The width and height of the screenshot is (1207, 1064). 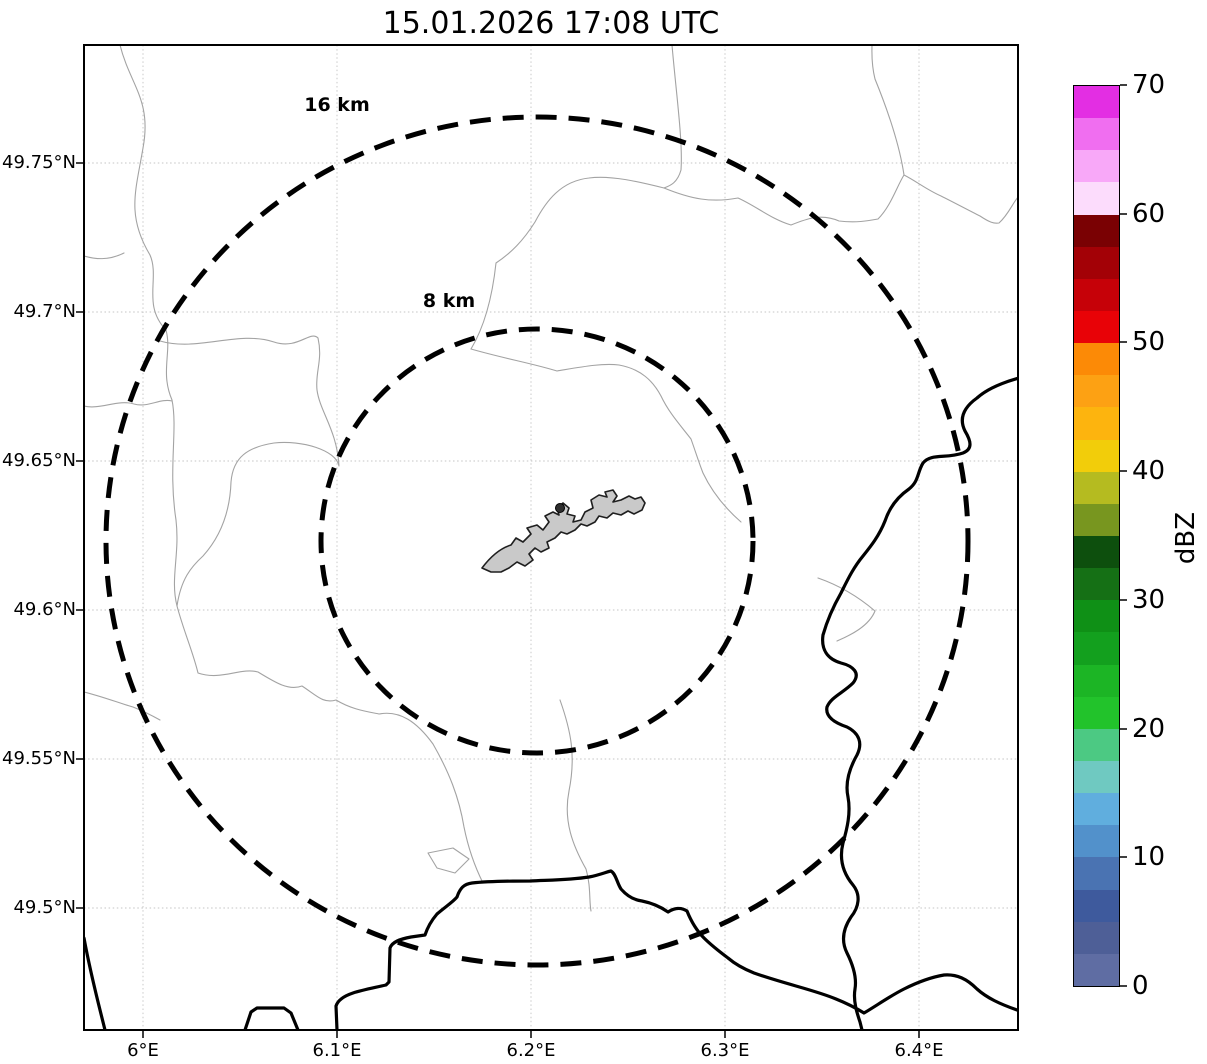 What do you see at coordinates (39, 162) in the screenshot?
I see `lat-tick-label: 49.75°N` at bounding box center [39, 162].